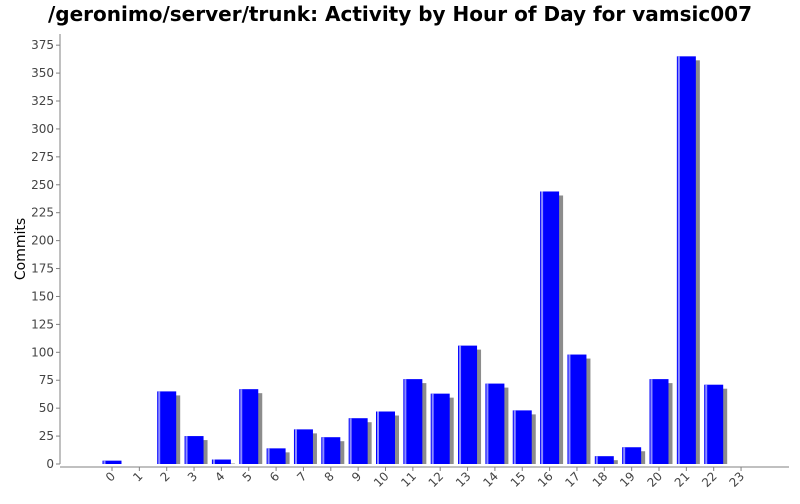  Describe the element at coordinates (50, 464) in the screenshot. I see `y-tick-label: 0` at that location.